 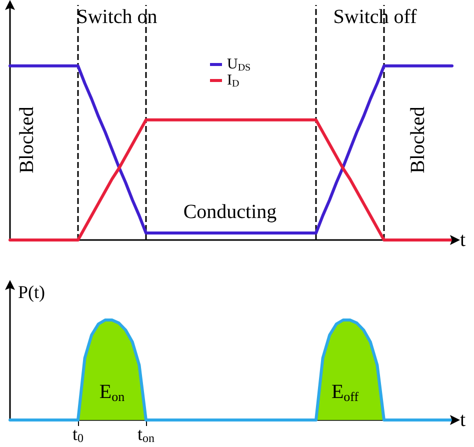 I want to click on text: Switch on, so click(x=117, y=17).